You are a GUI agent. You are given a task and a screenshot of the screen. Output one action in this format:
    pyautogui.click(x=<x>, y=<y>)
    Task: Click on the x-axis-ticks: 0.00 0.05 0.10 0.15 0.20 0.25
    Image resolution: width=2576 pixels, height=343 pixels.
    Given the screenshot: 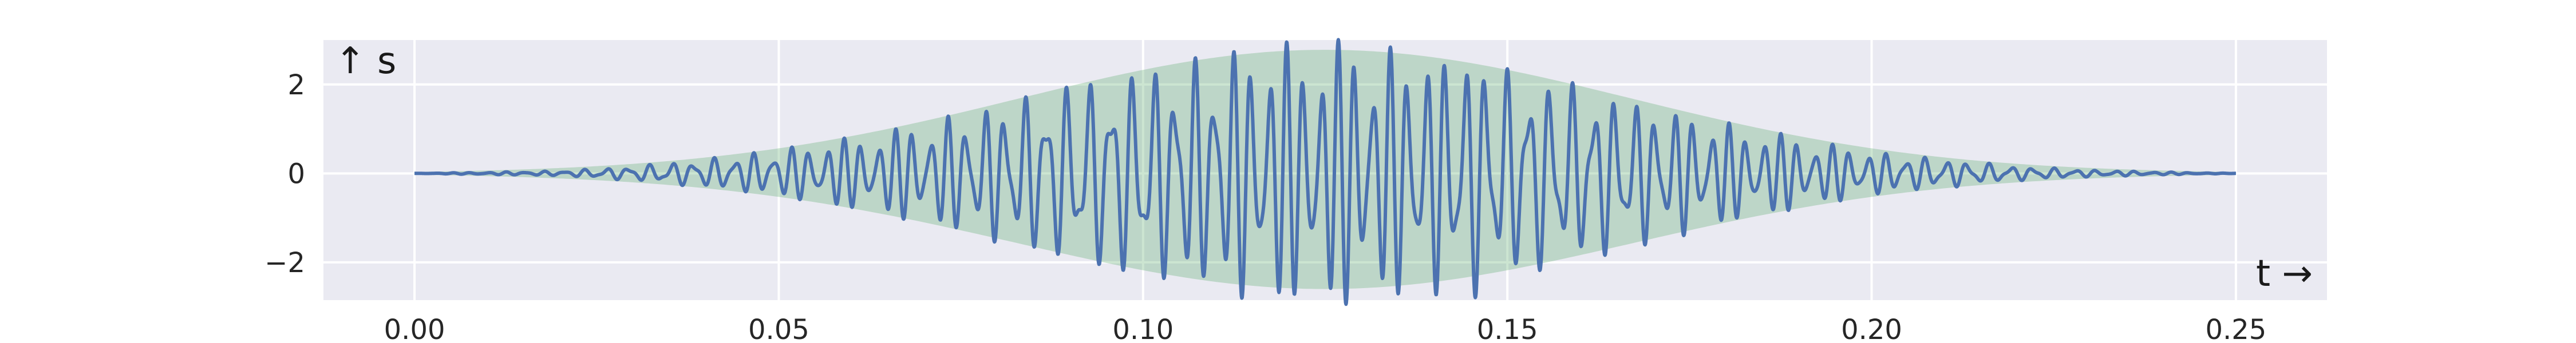 What is the action you would take?
    pyautogui.click(x=1325, y=328)
    